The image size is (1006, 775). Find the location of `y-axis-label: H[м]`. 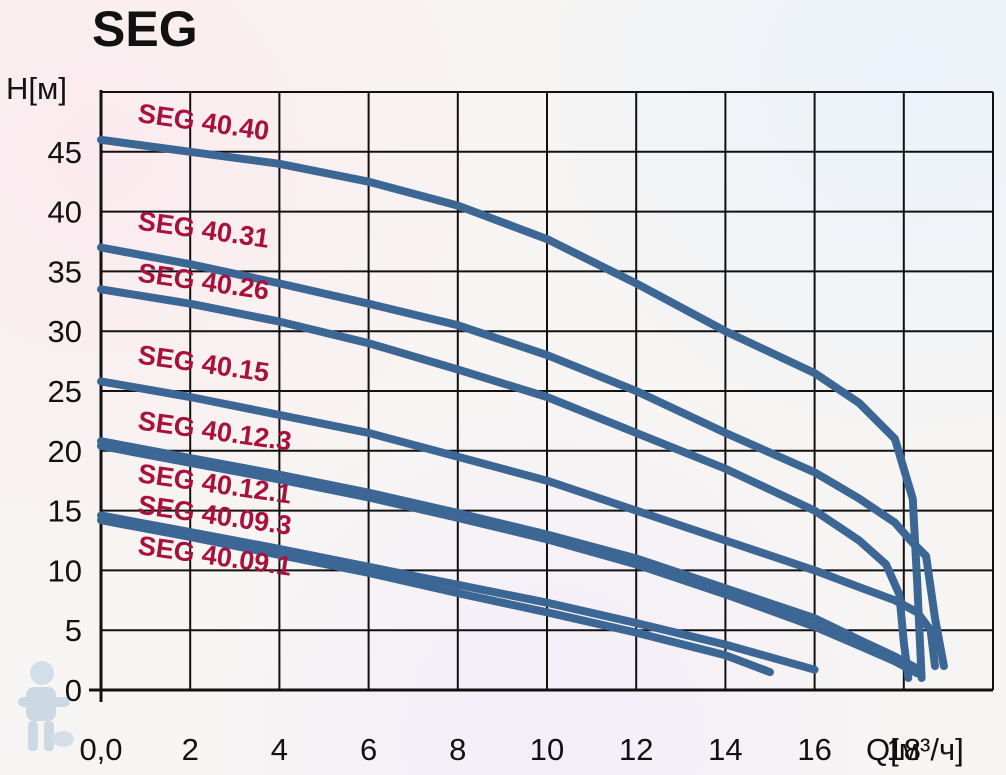

y-axis-label: H[м] is located at coordinates (36, 88).